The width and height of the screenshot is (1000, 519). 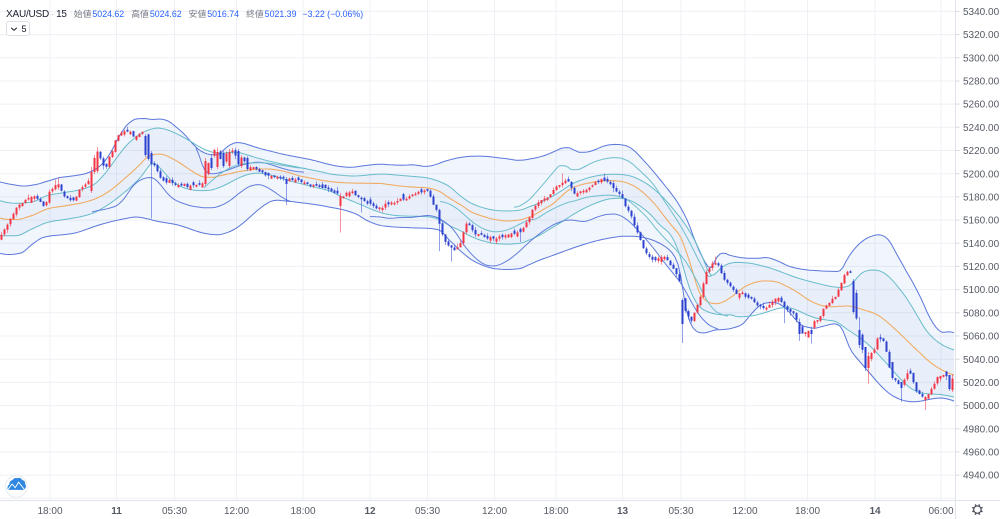 What do you see at coordinates (940, 511) in the screenshot?
I see `svg-text: 06:00` at bounding box center [940, 511].